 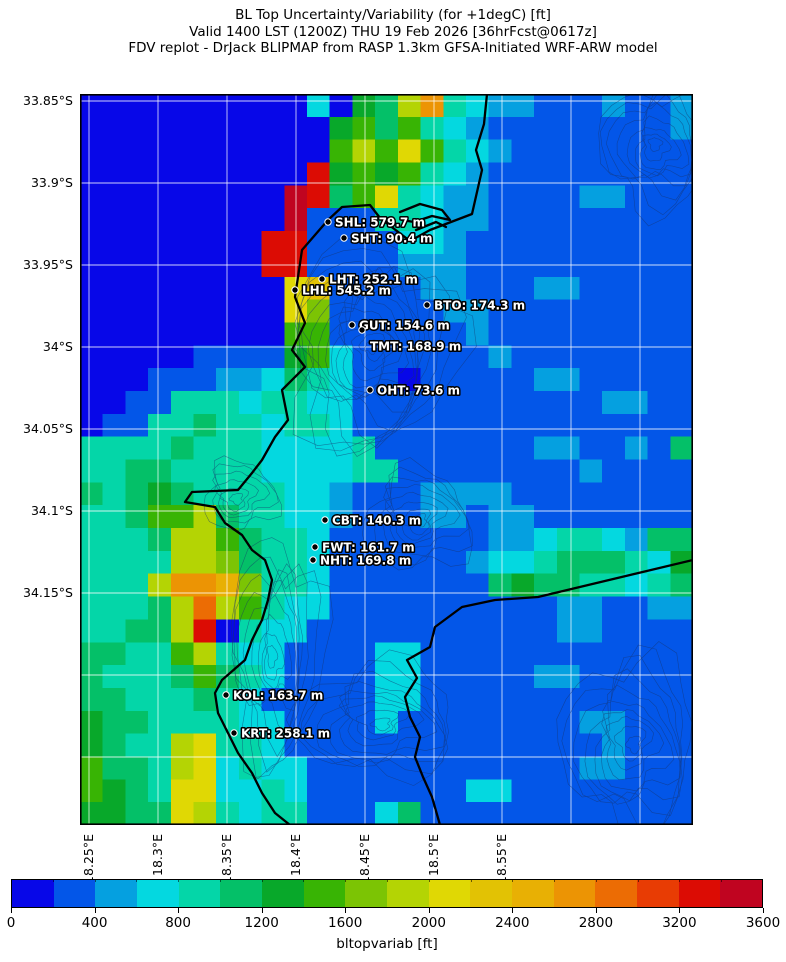 I want to click on station-label: SHL: 579.7 m, so click(x=380, y=223).